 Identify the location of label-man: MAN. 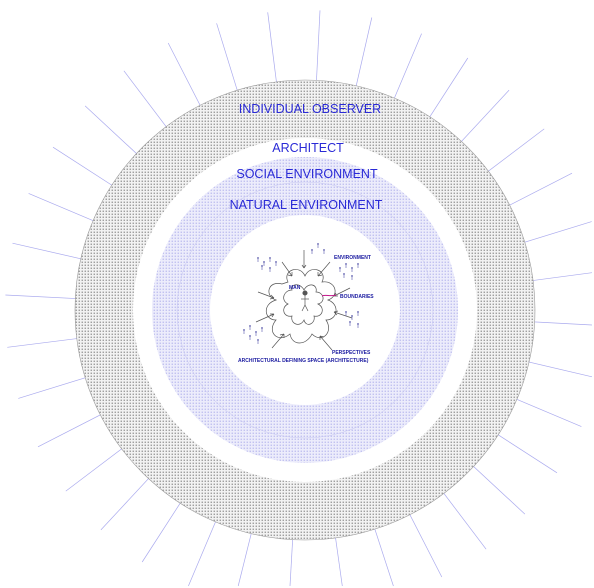
(295, 288).